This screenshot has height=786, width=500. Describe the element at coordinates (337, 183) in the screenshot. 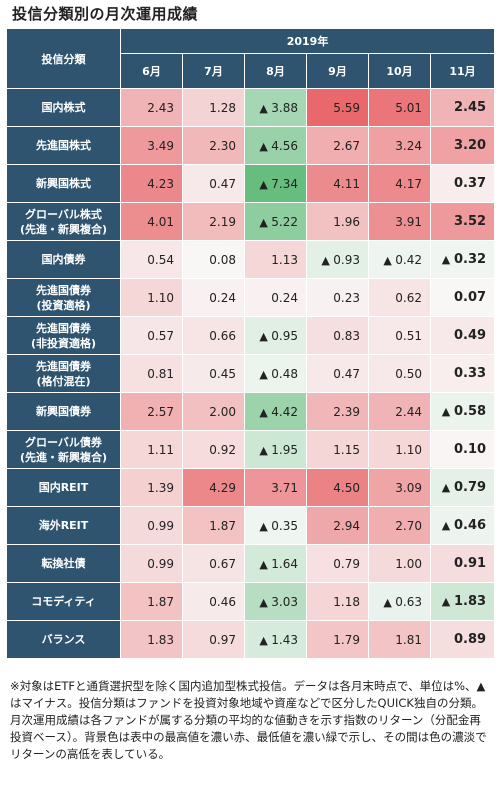

I see `value-cell: 4.11` at that location.